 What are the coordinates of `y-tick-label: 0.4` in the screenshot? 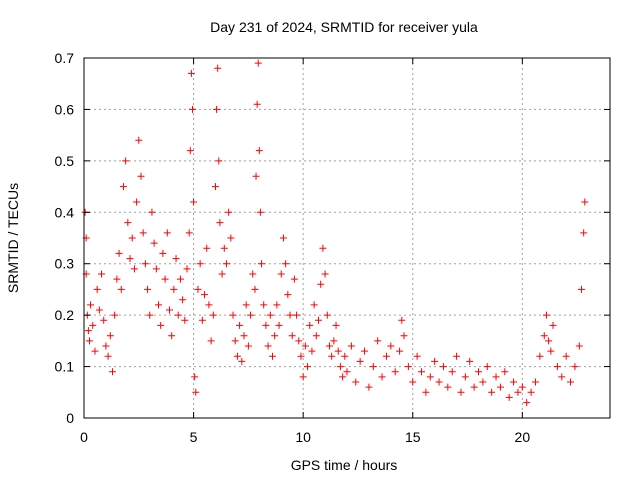 It's located at (65, 212).